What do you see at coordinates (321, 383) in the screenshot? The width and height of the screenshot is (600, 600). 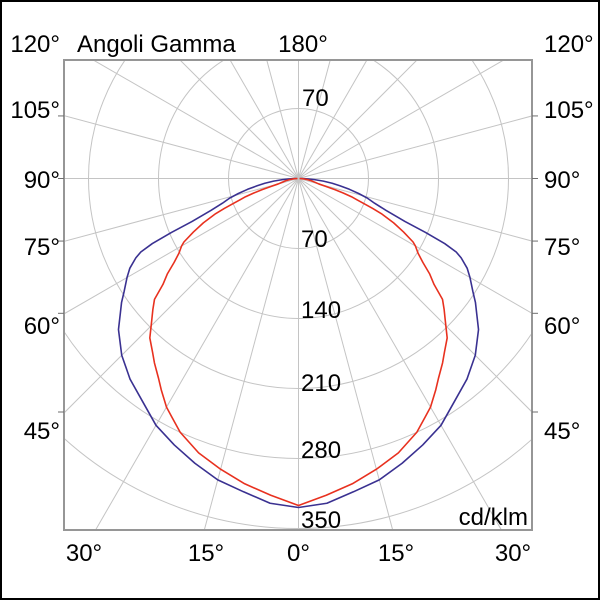 I see `radial-tick-label: 210` at bounding box center [321, 383].